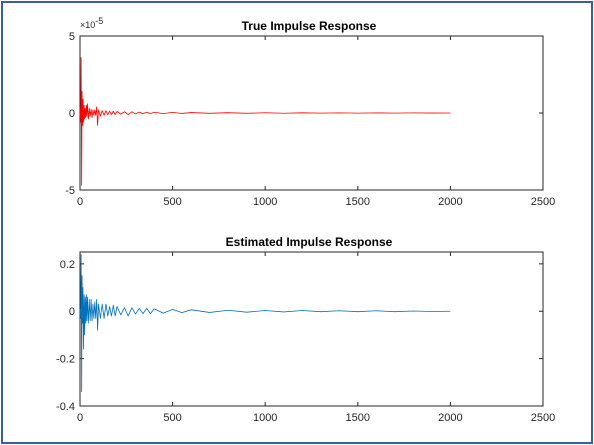 This screenshot has height=445, width=594. Describe the element at coordinates (99, 21) in the screenshot. I see `y-exponent-power: -5` at that location.